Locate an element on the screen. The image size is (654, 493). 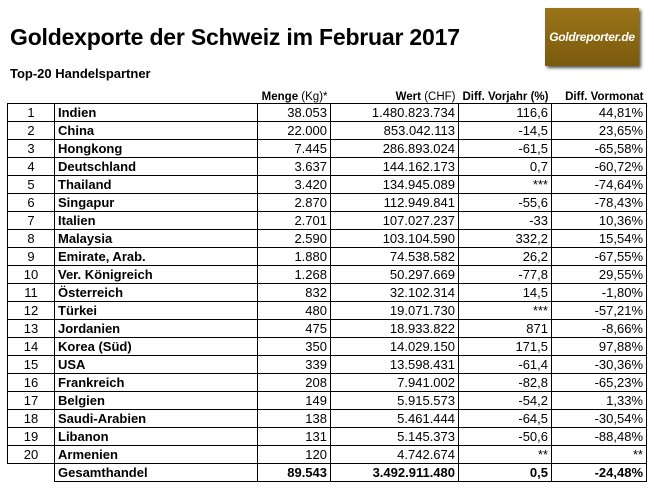
cell-rank: 2 is located at coordinates (31, 130).